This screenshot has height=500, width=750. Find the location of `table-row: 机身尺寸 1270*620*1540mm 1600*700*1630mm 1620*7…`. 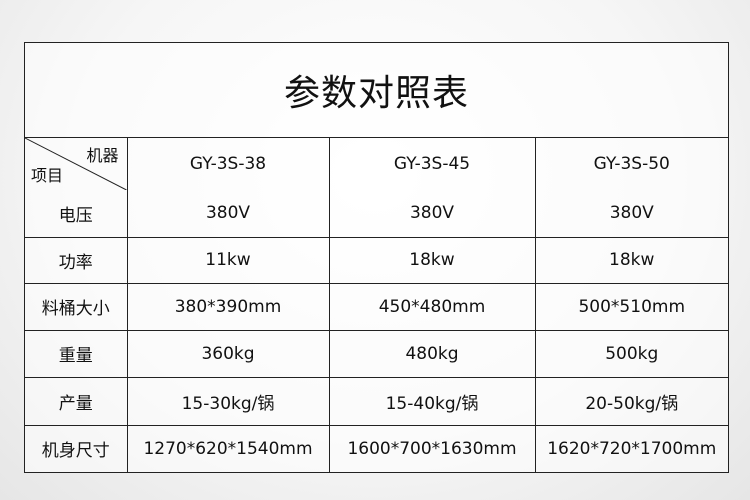

table-row: 机身尺寸 1270*620*1540mm 1600*700*1630mm 1620*7… is located at coordinates (376, 448).